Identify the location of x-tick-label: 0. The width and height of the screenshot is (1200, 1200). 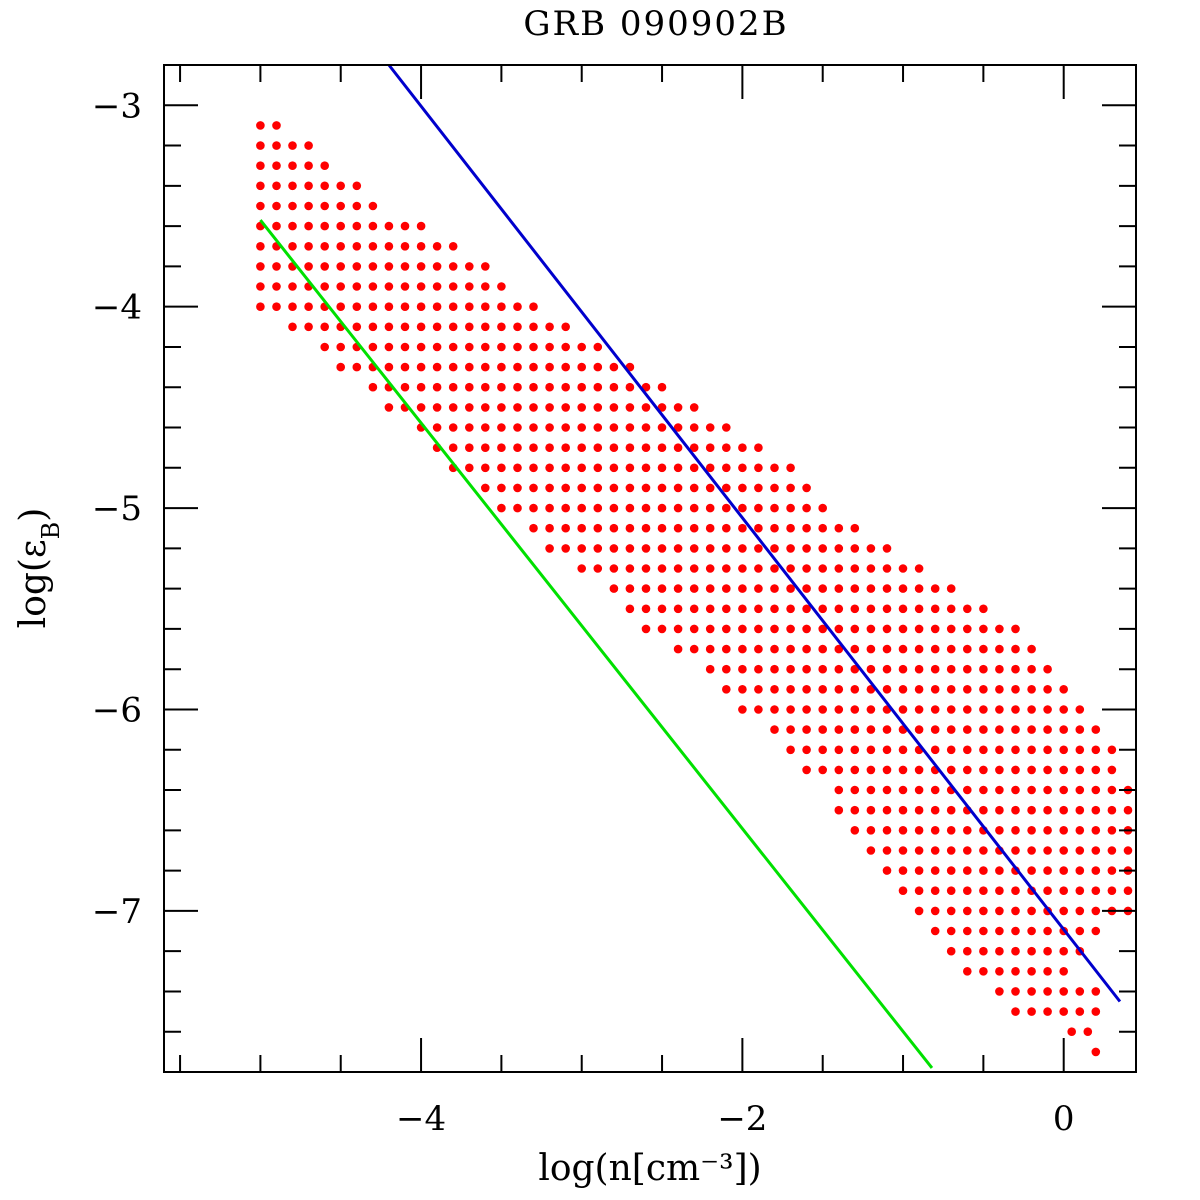
(1064, 1119).